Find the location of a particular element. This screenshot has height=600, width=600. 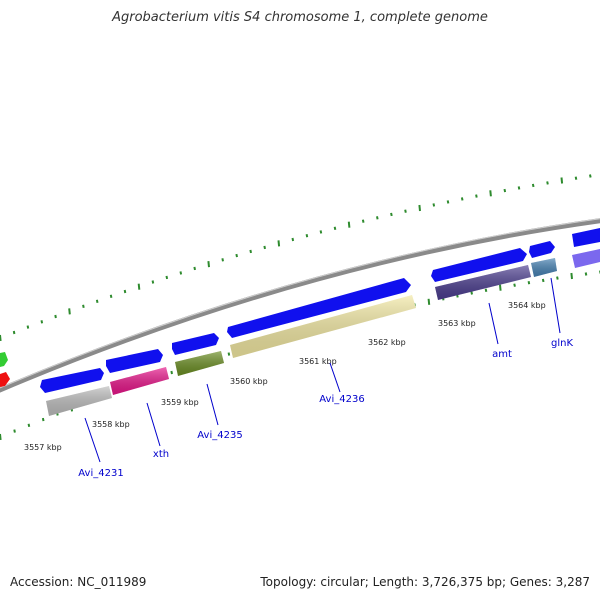

gene-label-glnk: glnK is located at coordinates (562, 343).